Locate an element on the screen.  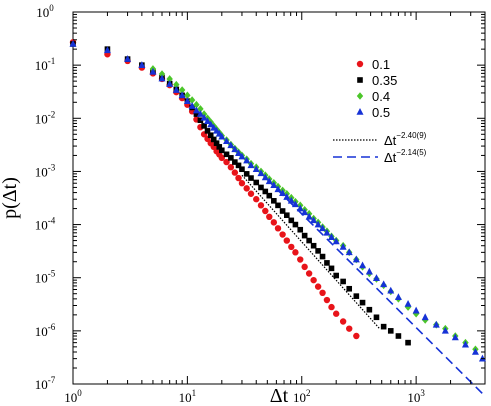
y-tick-label: 10⁻³ is located at coordinates (45, 170).